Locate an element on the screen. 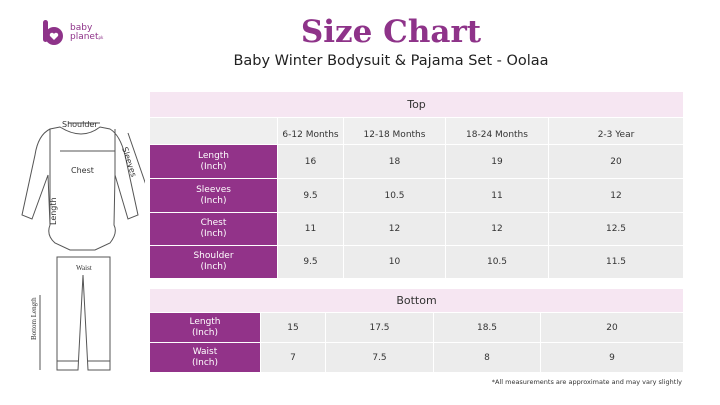  cell: 18.5 is located at coordinates (487, 327).